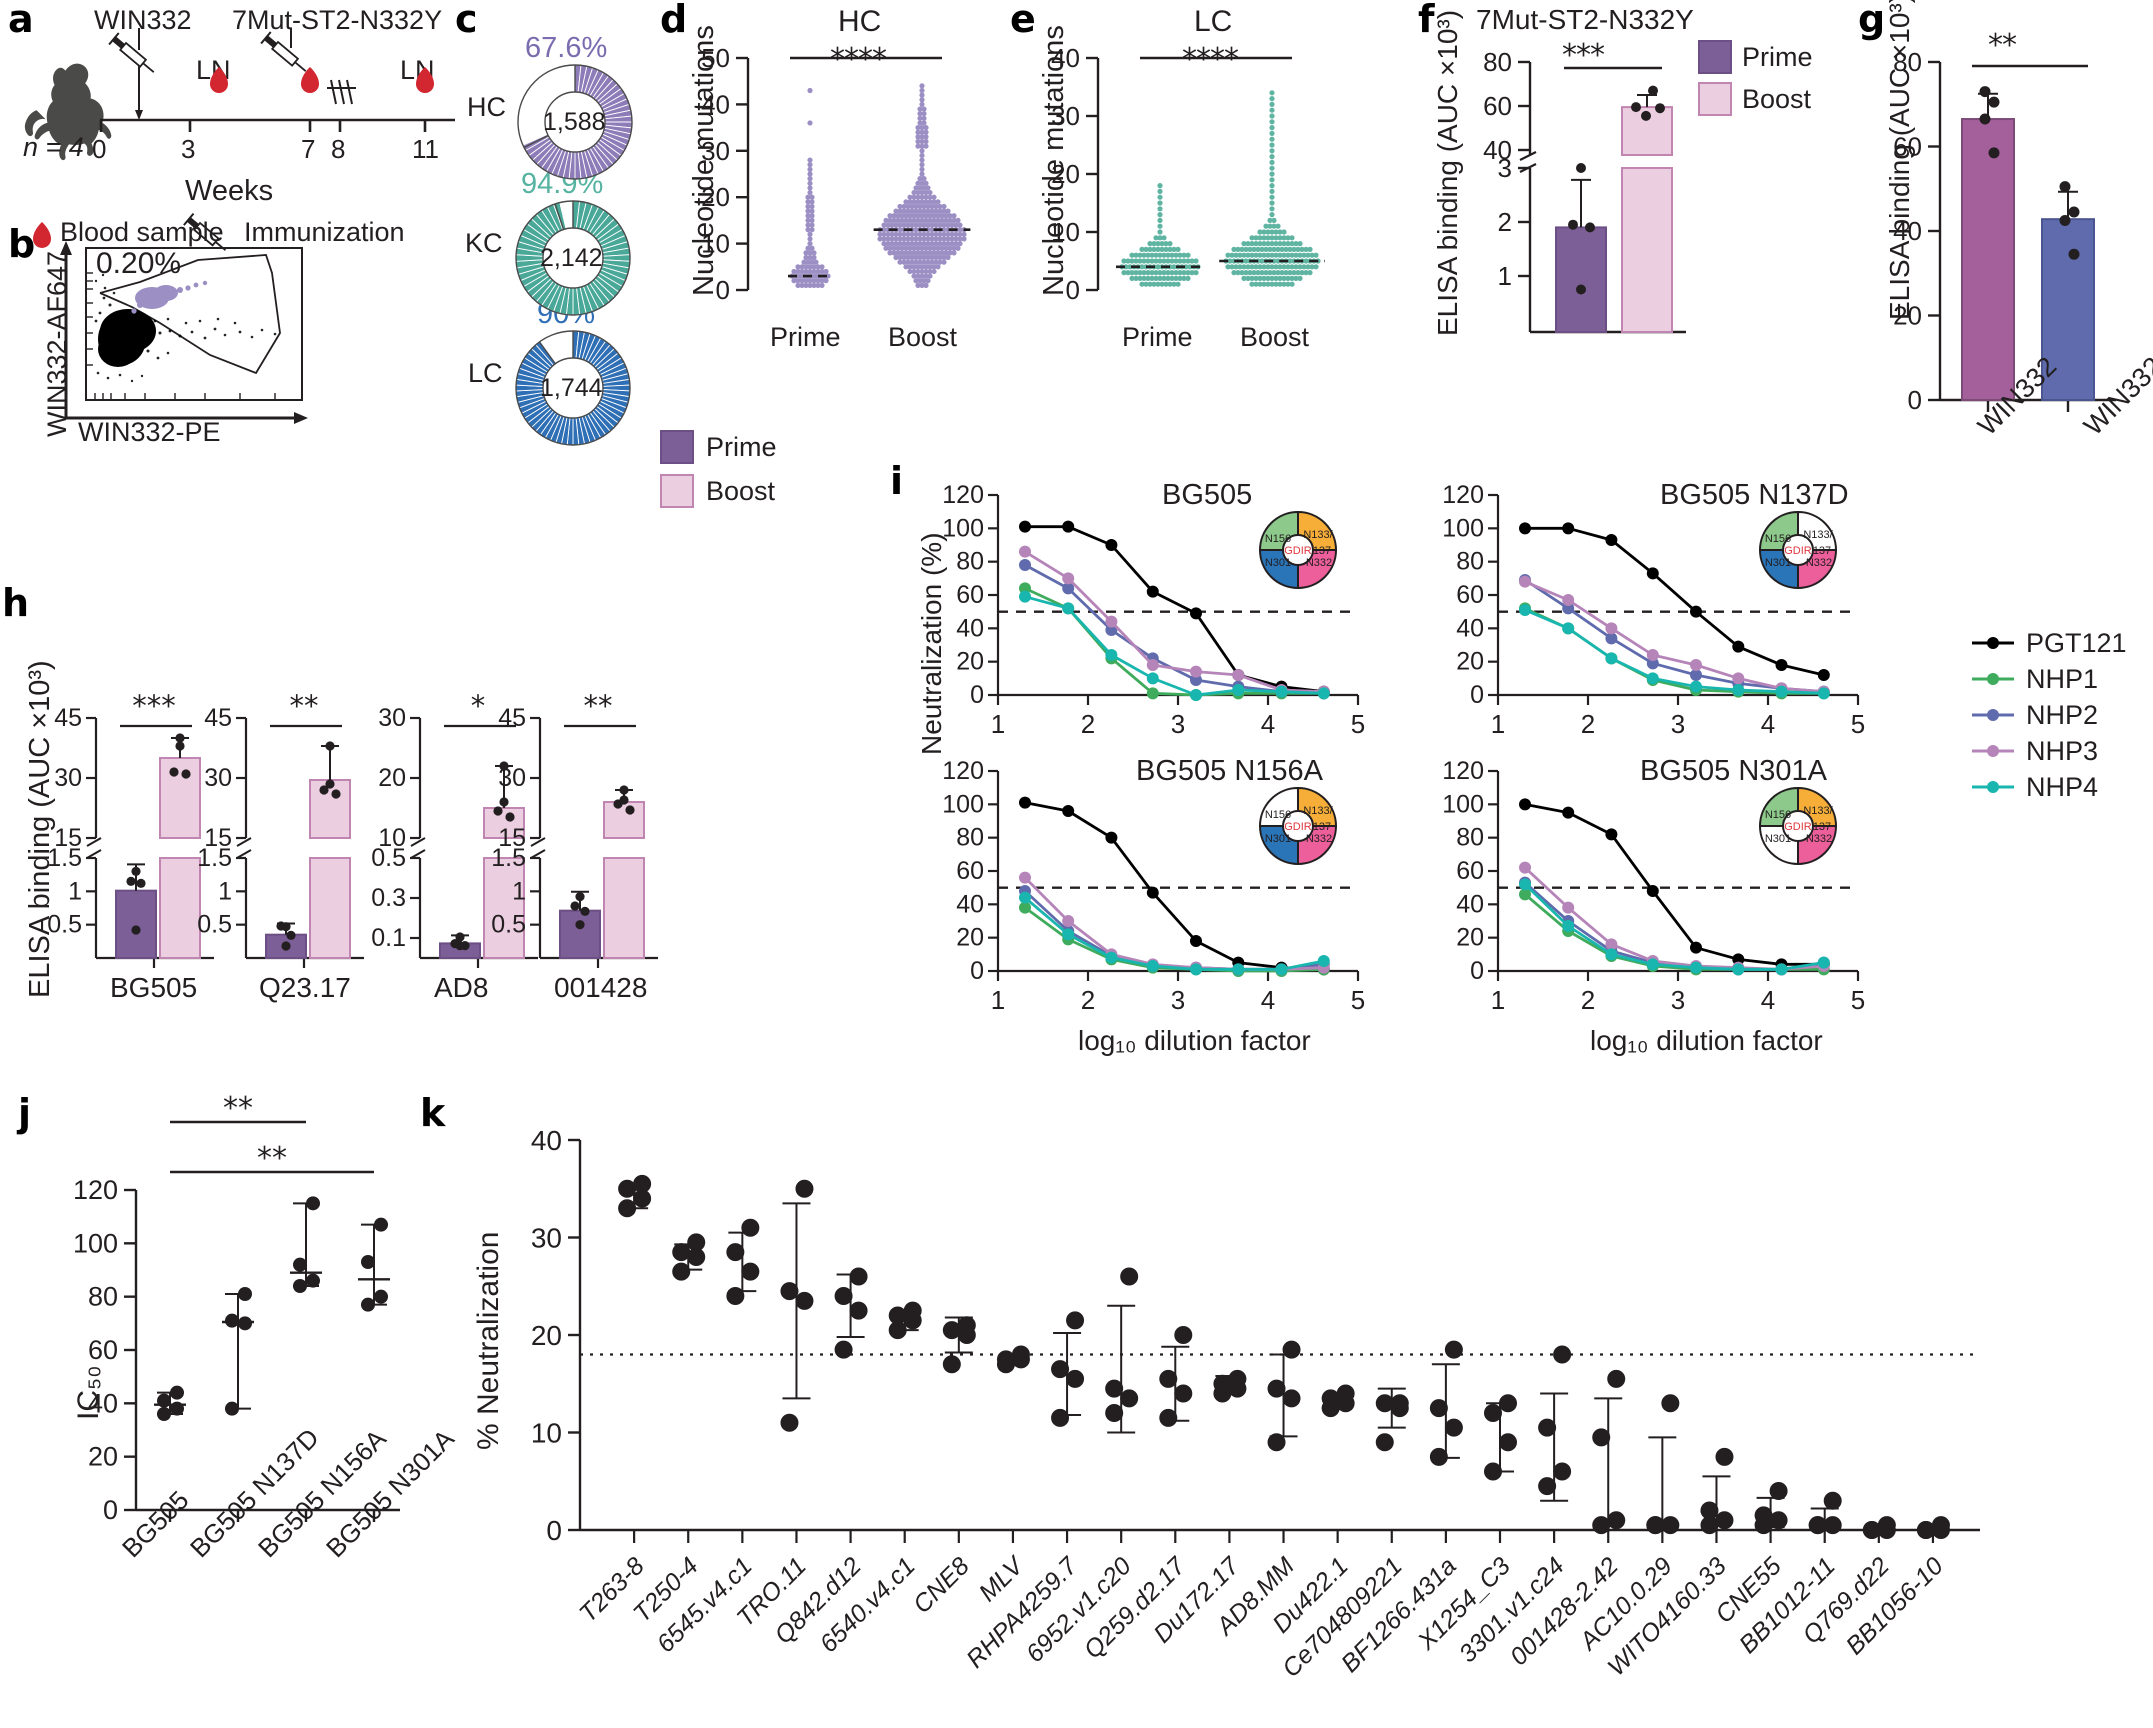 The height and width of the screenshot is (1728, 2153). I want to click on legend-line-nhp1, so click(1993, 679).